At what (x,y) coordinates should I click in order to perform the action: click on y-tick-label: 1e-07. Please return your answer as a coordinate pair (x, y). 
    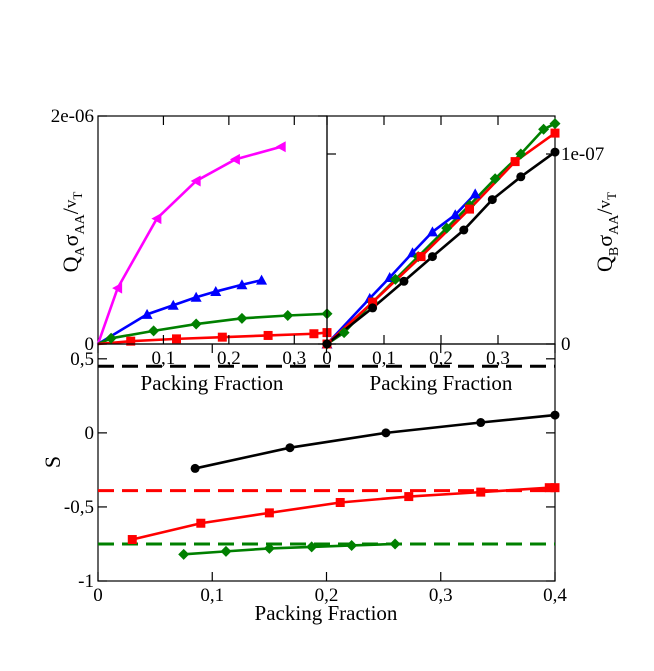
    Looking at the image, I should click on (582, 154).